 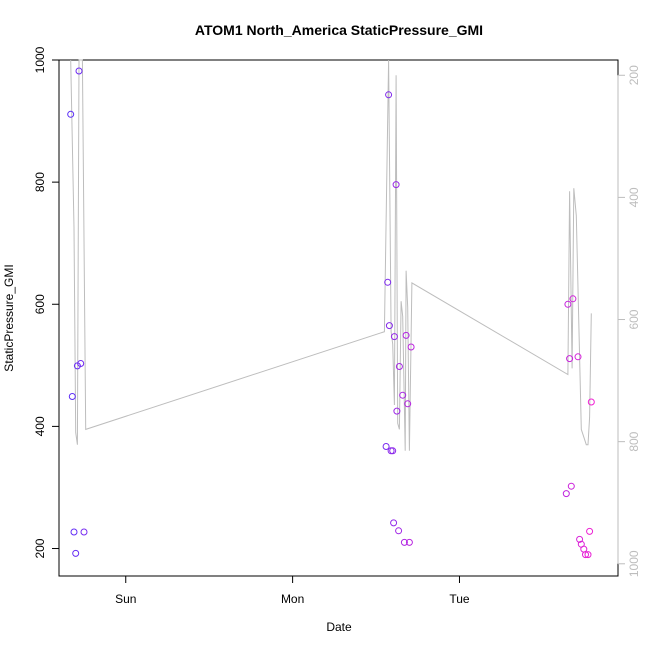 What do you see at coordinates (125, 599) in the screenshot?
I see `x-tick-label: Sun` at bounding box center [125, 599].